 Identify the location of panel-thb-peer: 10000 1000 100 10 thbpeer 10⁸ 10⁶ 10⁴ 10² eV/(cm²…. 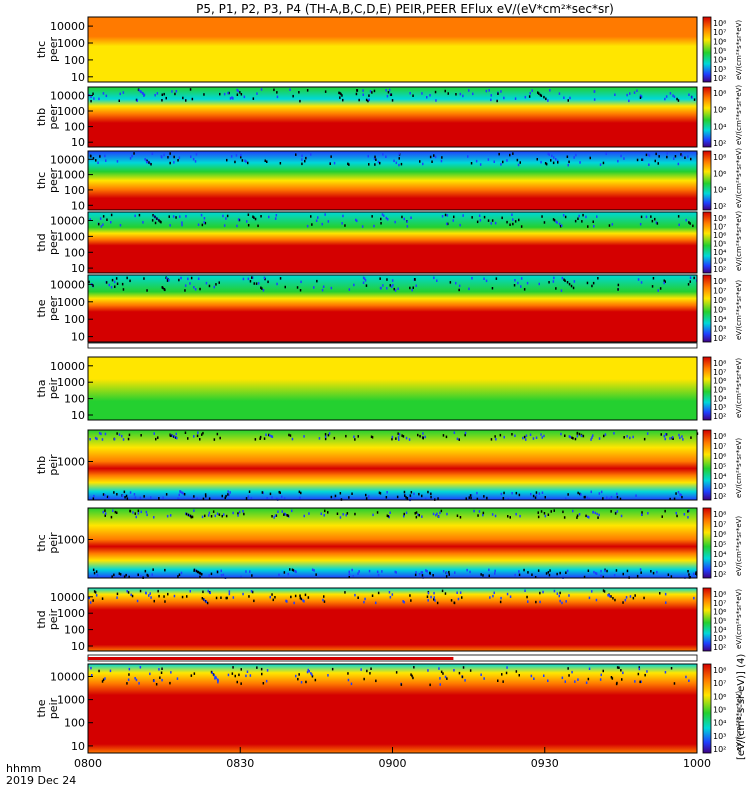
(389, 117).